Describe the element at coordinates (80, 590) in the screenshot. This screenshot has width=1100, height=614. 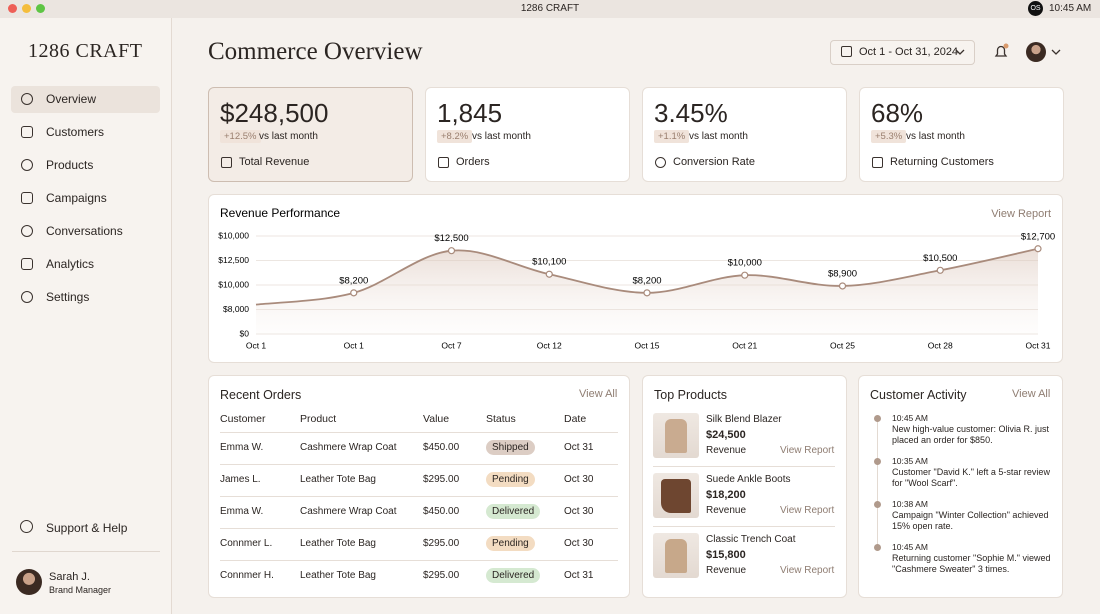
I see `user-role: Brand Manager` at that location.